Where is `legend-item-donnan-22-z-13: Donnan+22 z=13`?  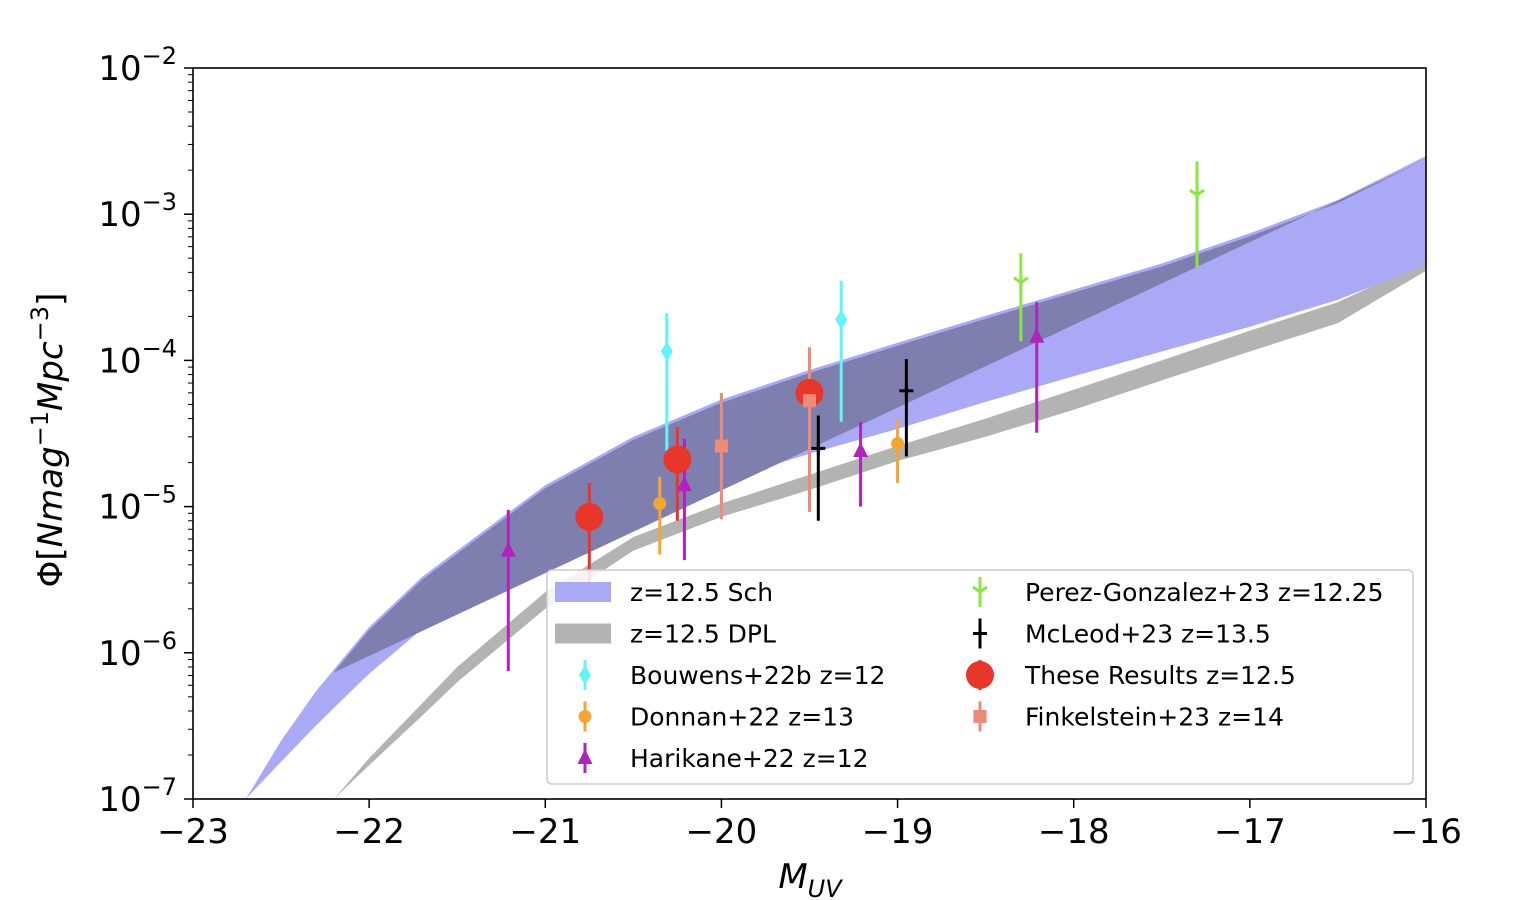
legend-item-donnan-22-z-13: Donnan+22 z=13 is located at coordinates (716, 716).